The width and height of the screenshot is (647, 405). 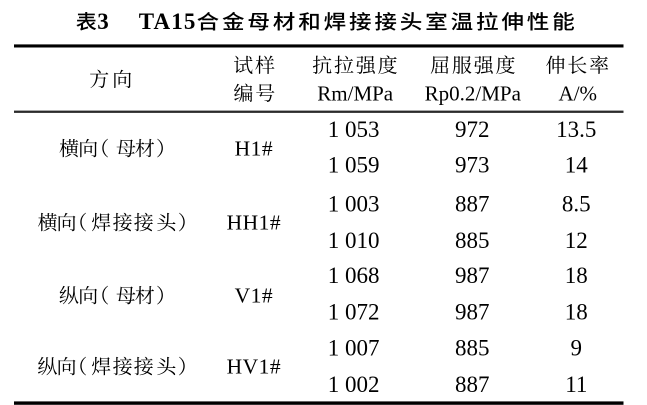 What do you see at coordinates (354, 129) in the screenshot?
I see `svg-text: 1 053` at bounding box center [354, 129].